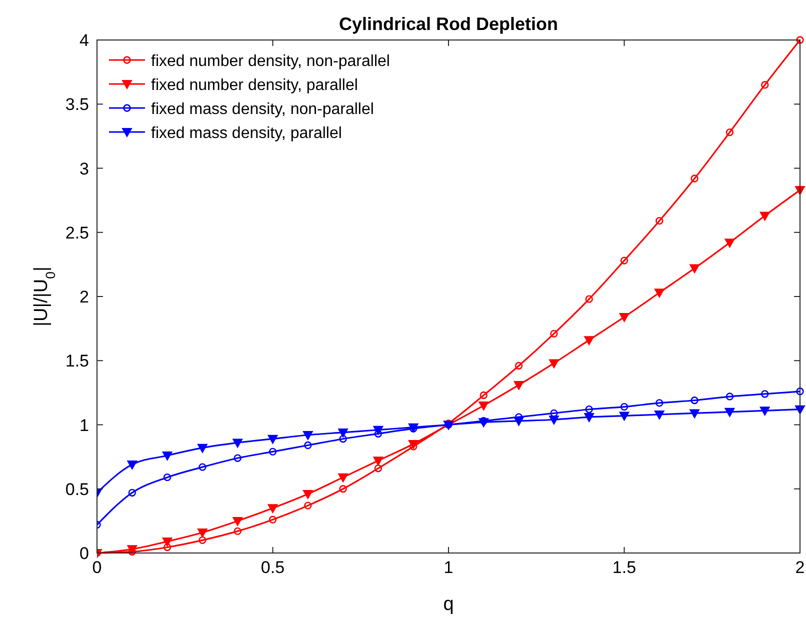 This screenshot has width=806, height=628. I want to click on x-axis-title: q, so click(448, 604).